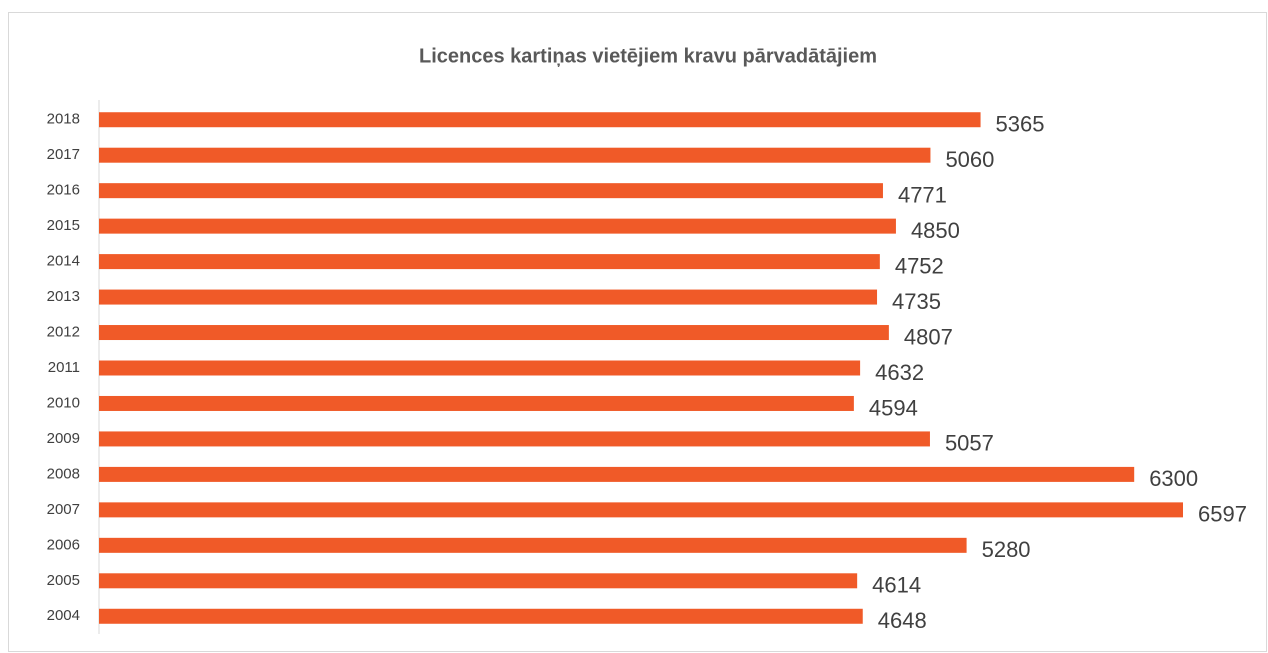  What do you see at coordinates (63, 225) in the screenshot?
I see `y-tick-label: 2015` at bounding box center [63, 225].